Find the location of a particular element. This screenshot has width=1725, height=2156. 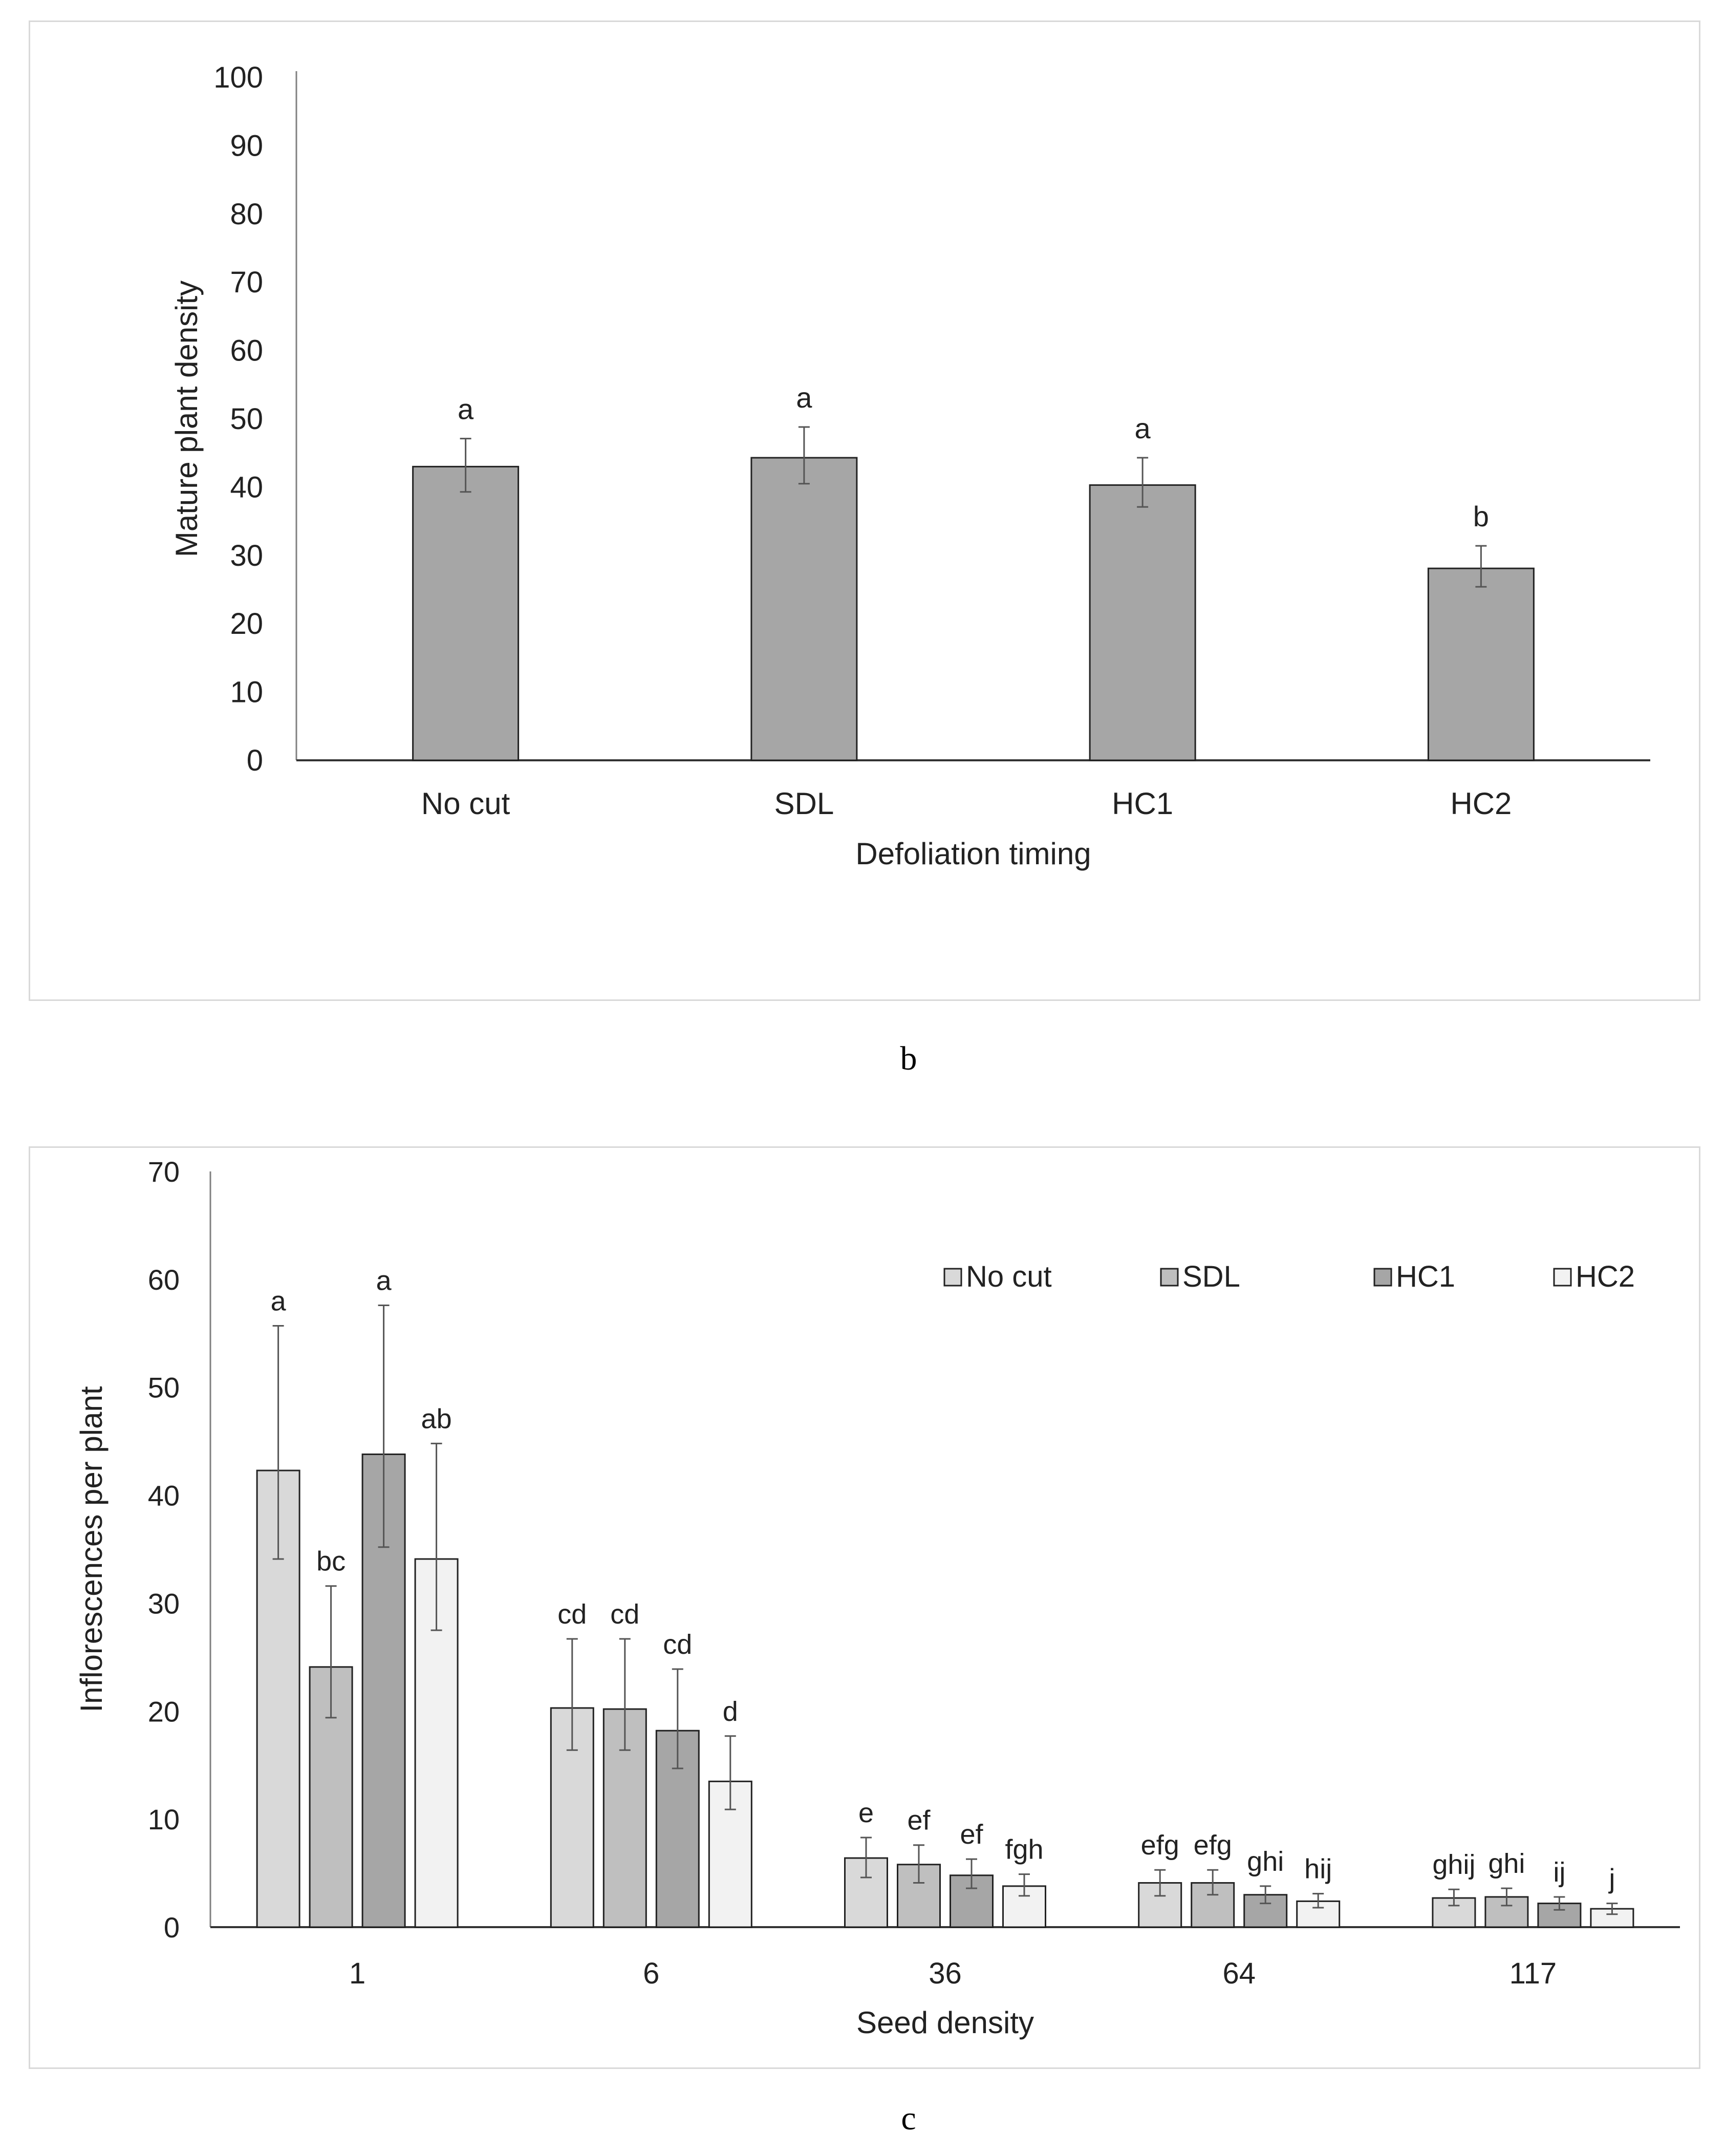

x-tick-label: HC2 is located at coordinates (1481, 803).